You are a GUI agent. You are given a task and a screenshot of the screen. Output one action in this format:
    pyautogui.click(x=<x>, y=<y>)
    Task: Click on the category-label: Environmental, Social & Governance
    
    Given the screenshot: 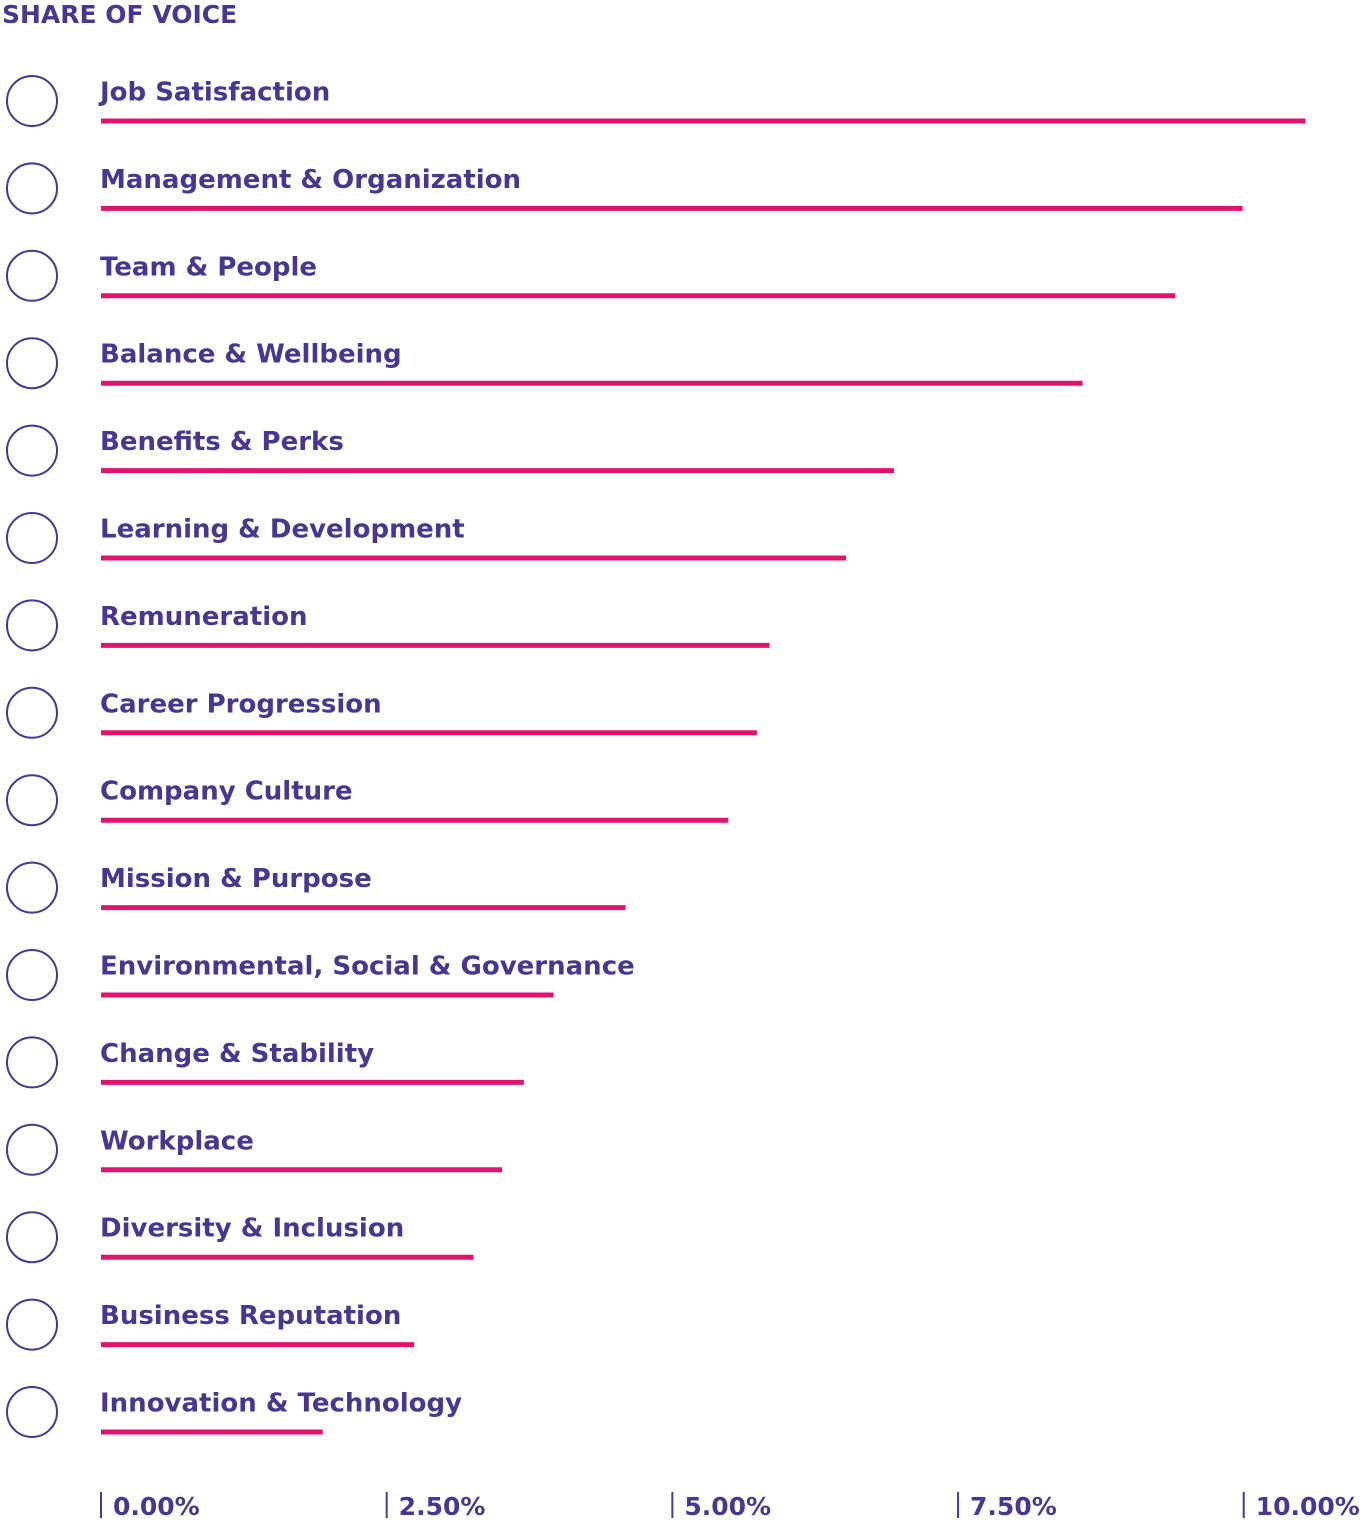 What is the action you would take?
    pyautogui.click(x=367, y=967)
    